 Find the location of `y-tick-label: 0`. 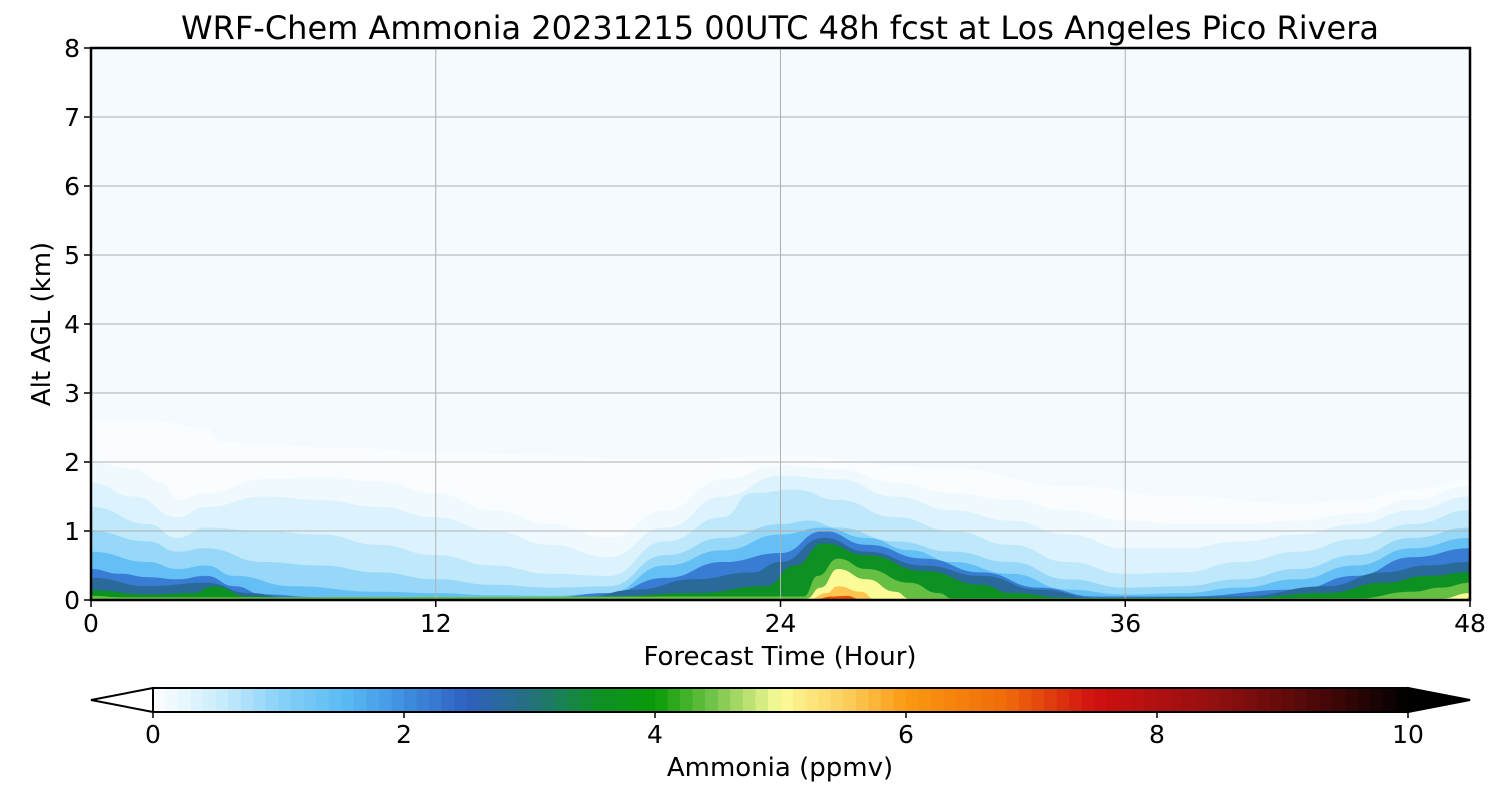

y-tick-label: 0 is located at coordinates (72, 600).